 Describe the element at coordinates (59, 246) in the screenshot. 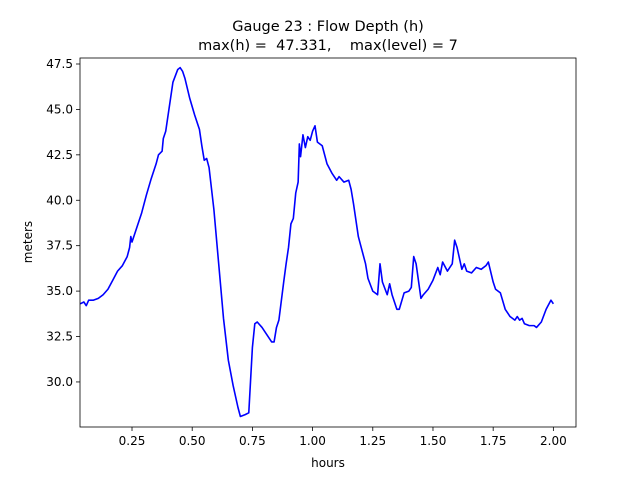

I see `y-tick-label: 37.5` at that location.